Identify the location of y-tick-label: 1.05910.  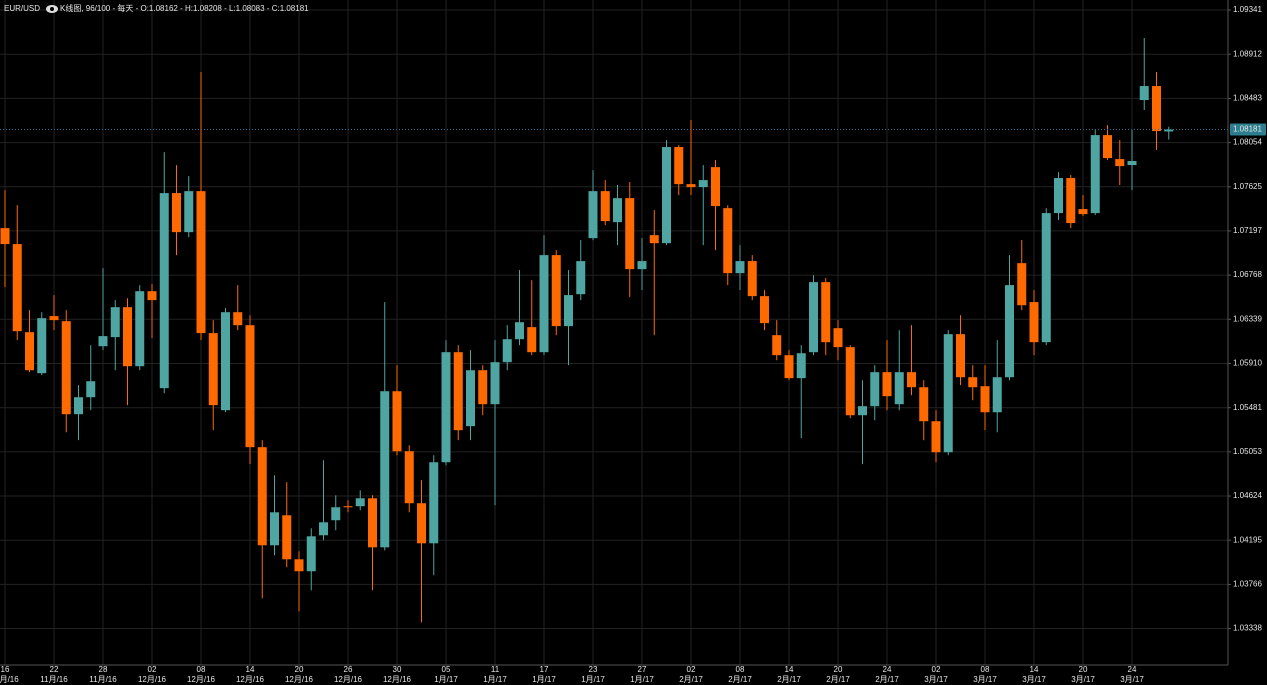
(1247, 363).